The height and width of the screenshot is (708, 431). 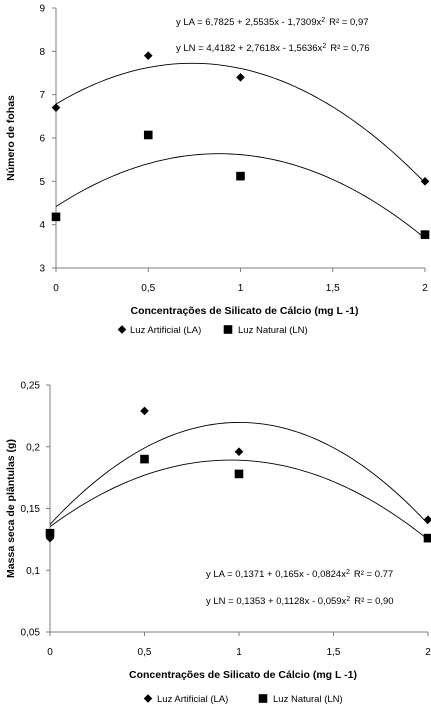 What do you see at coordinates (249, 22) in the screenshot?
I see `equation-text: y LA = 6,7825 + 2,5535x - 1,7309x` at bounding box center [249, 22].